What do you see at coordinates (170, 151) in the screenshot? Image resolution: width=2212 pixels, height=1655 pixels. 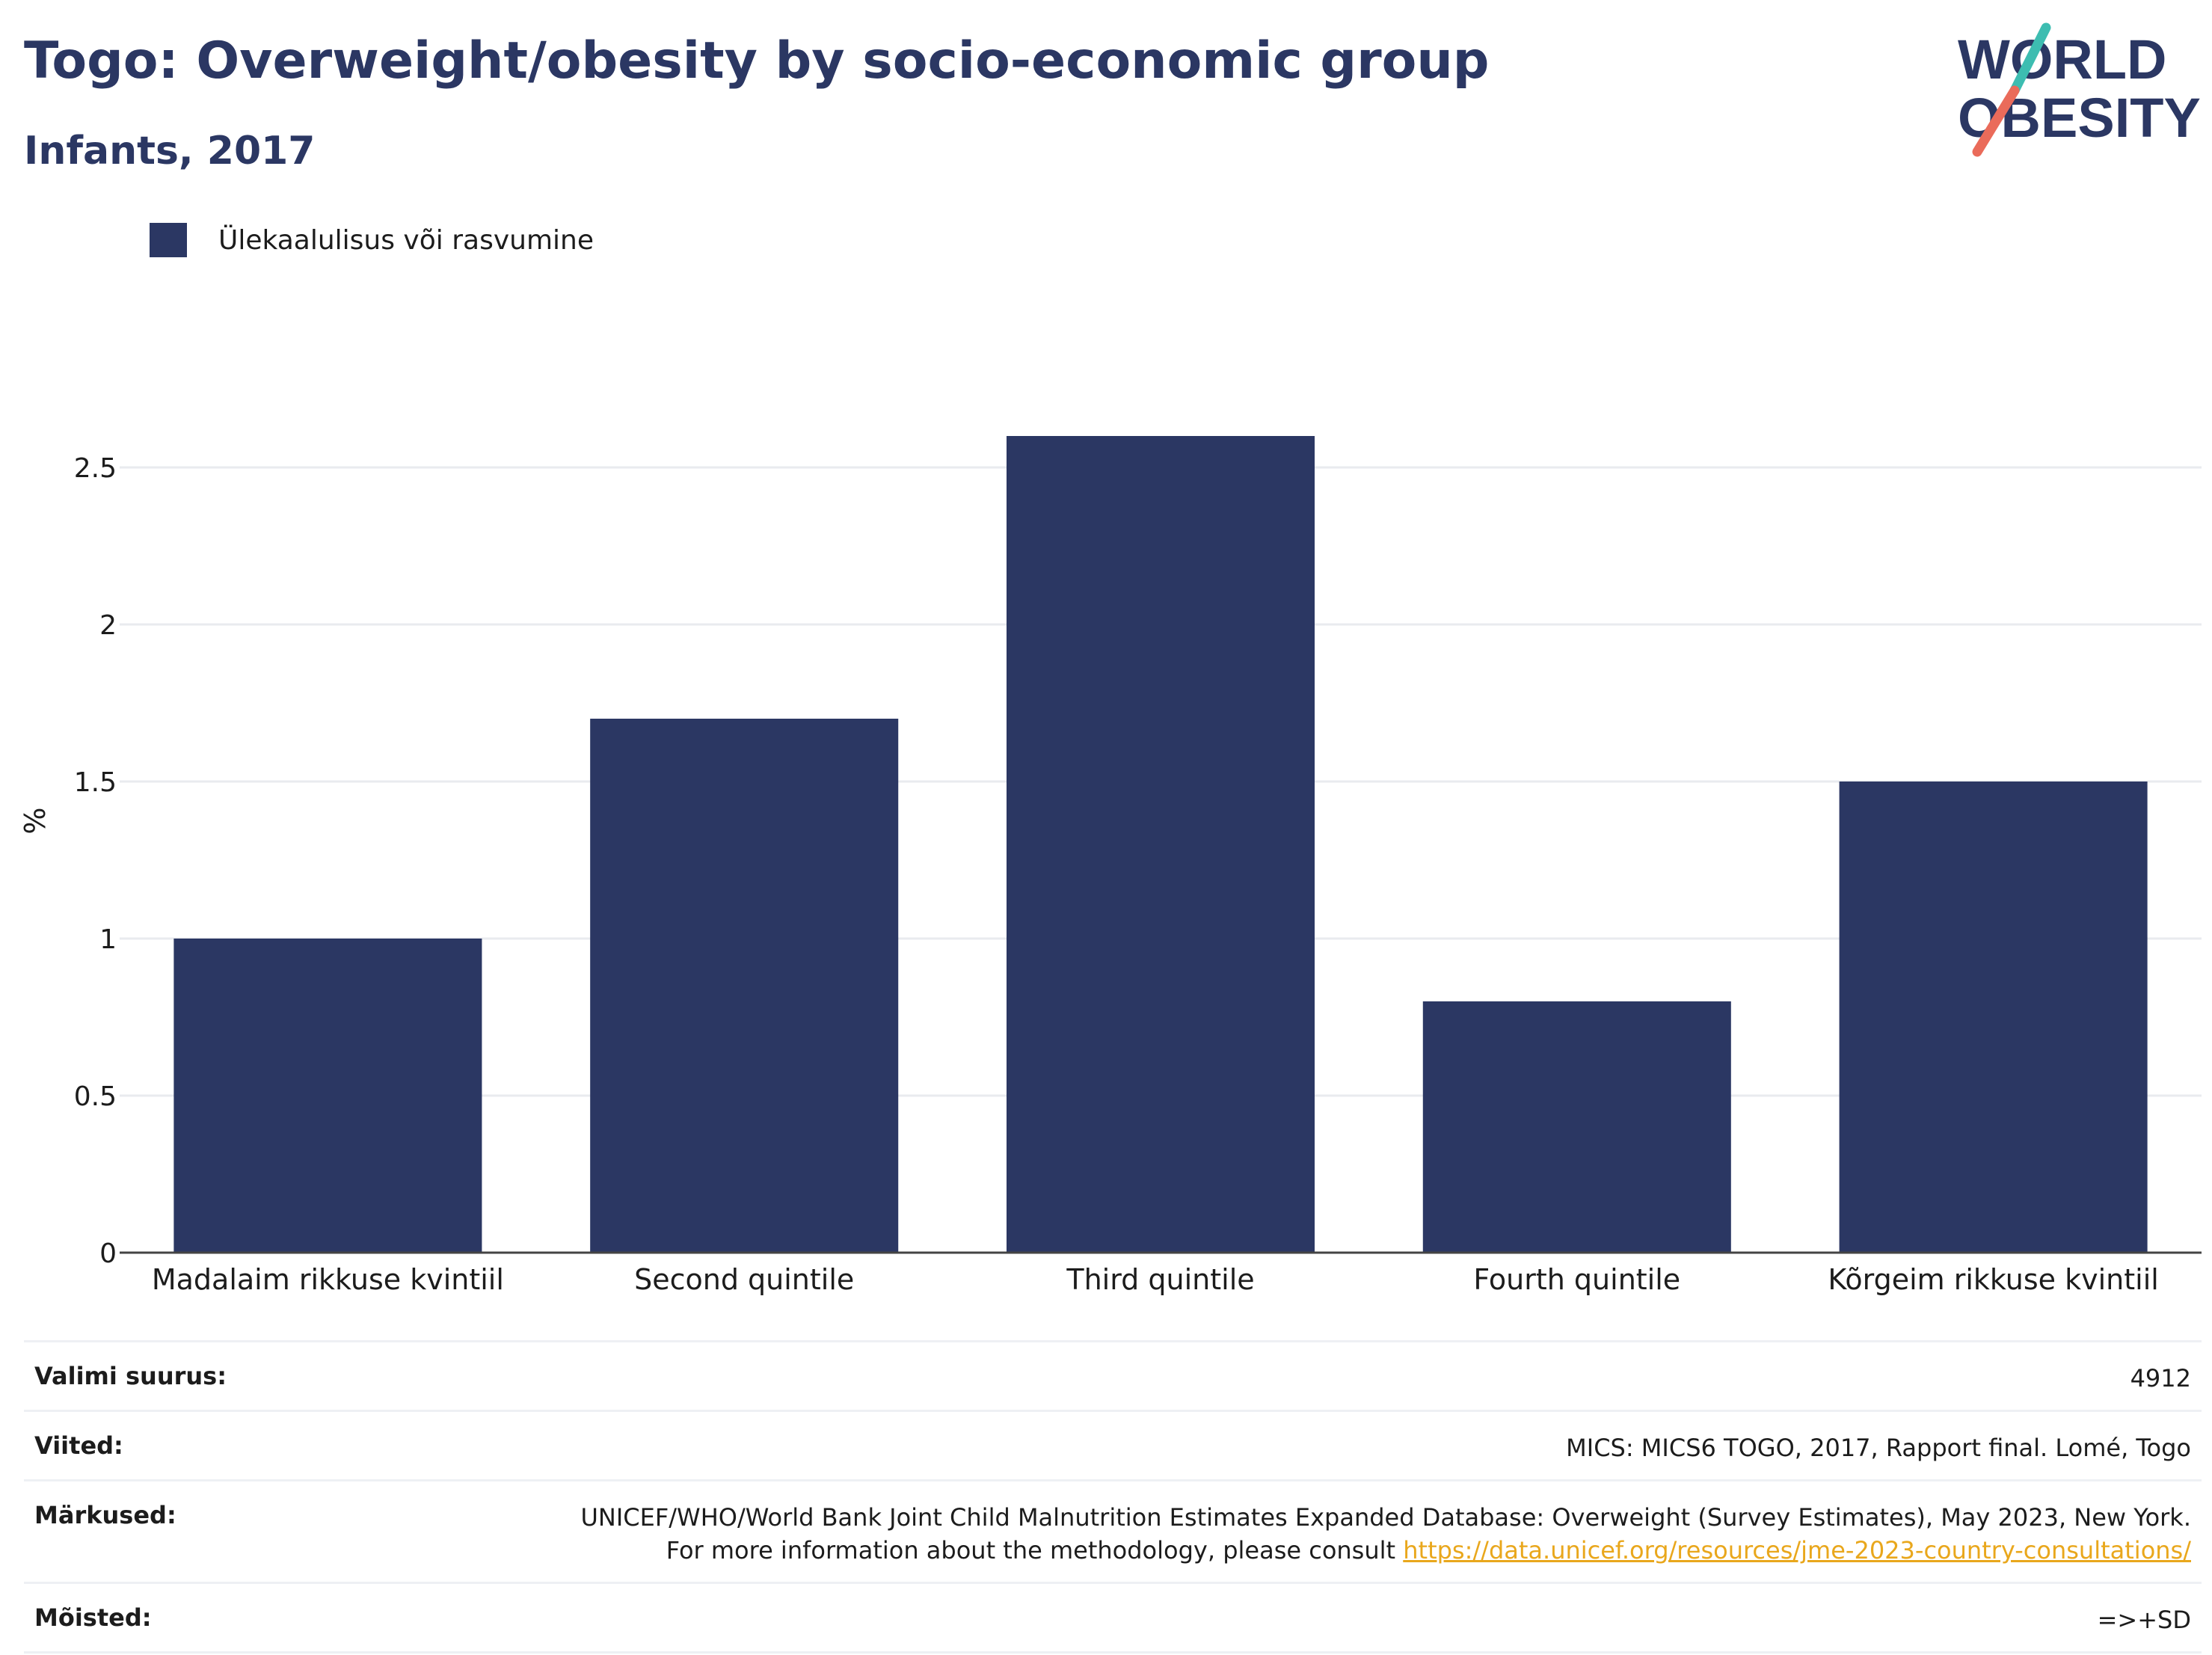 I see `page-subtitle: Infants, 2017` at bounding box center [170, 151].